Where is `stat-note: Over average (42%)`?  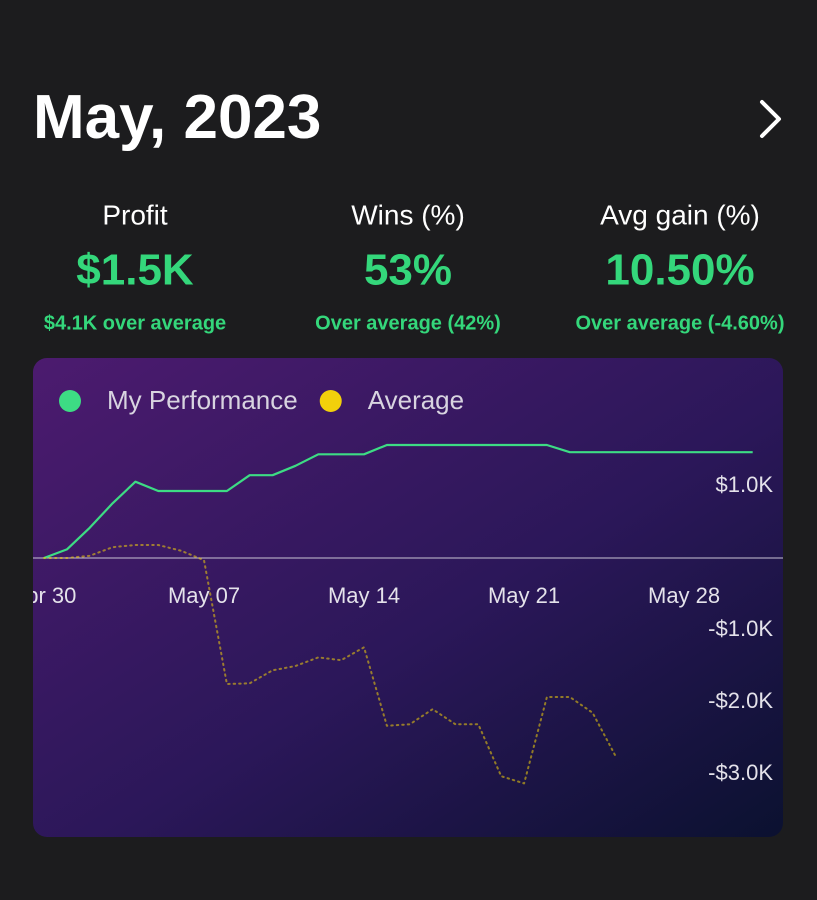 stat-note: Over average (42%) is located at coordinates (408, 323).